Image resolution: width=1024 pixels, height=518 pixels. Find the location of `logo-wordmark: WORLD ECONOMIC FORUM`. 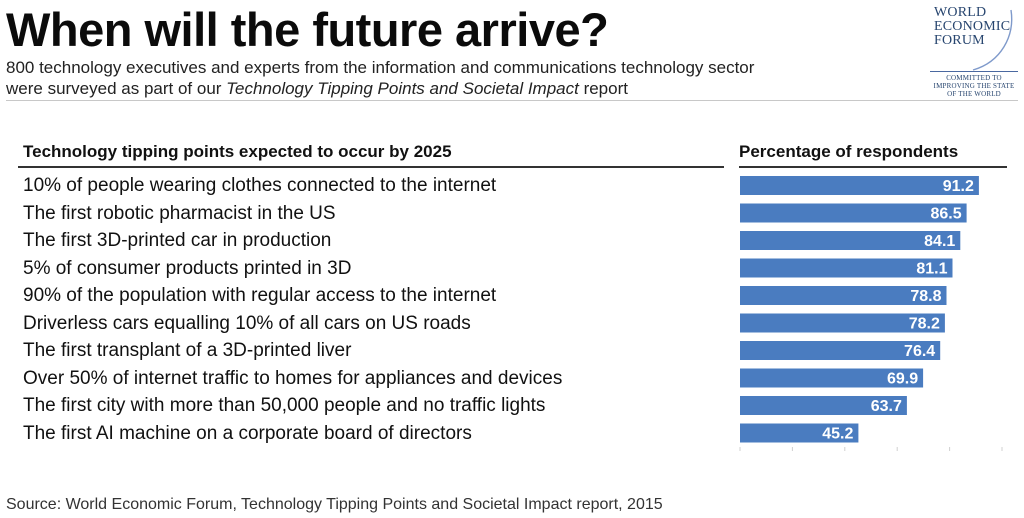

logo-wordmark: WORLD ECONOMIC FORUM is located at coordinates (972, 27).